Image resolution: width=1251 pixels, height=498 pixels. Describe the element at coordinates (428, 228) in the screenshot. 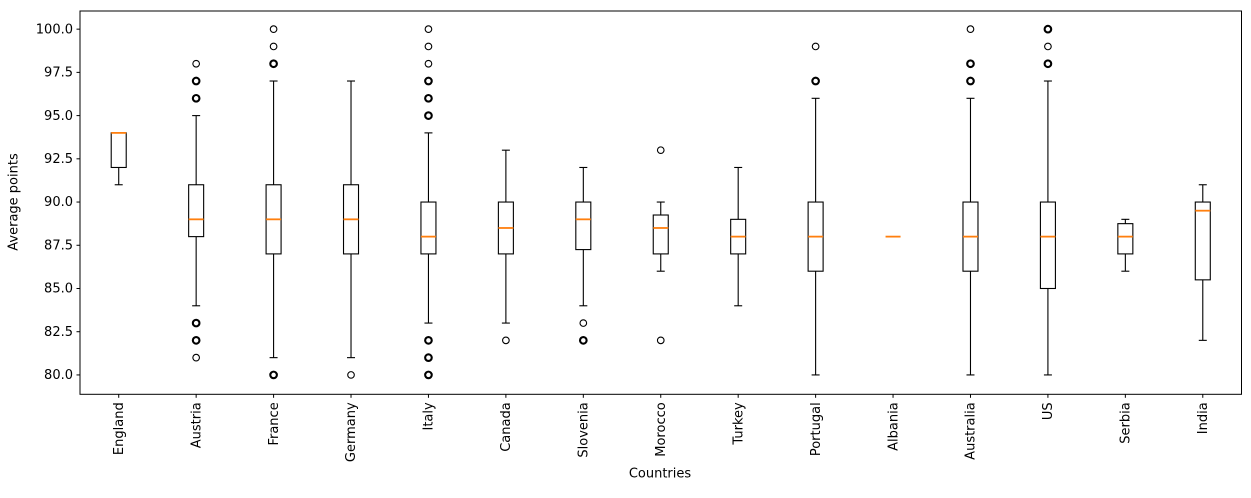

I see `box-italy` at that location.